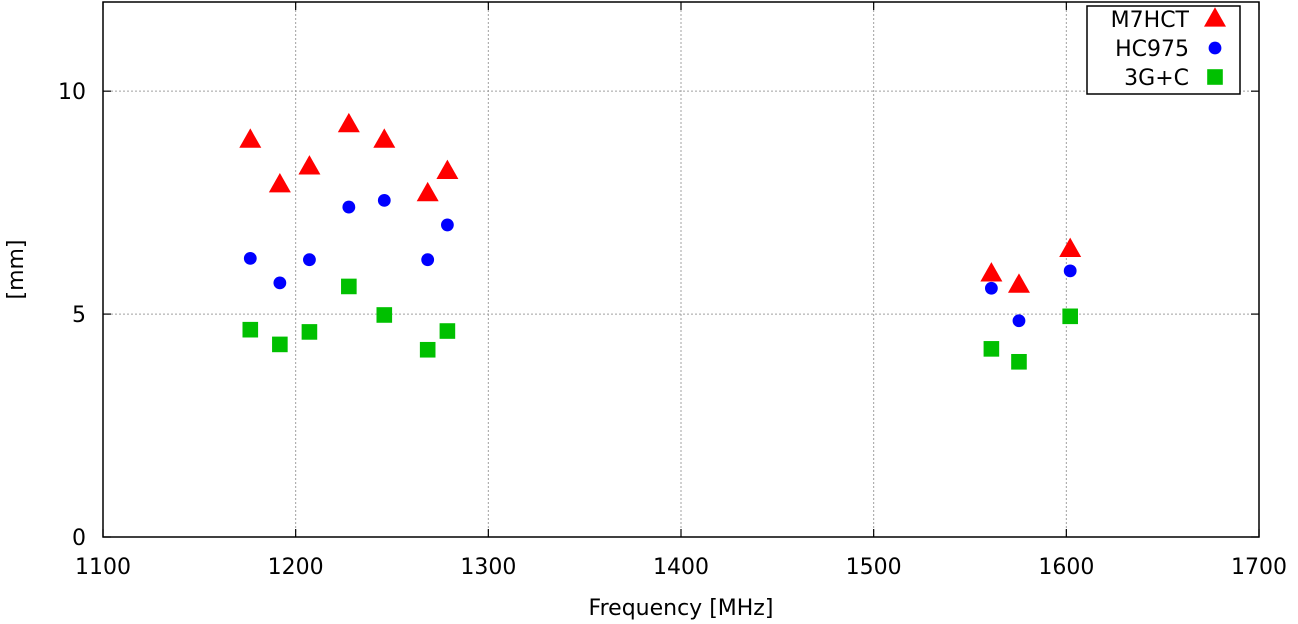  Describe the element at coordinates (488, 567) in the screenshot. I see `x-tick-label: 1300` at that location.